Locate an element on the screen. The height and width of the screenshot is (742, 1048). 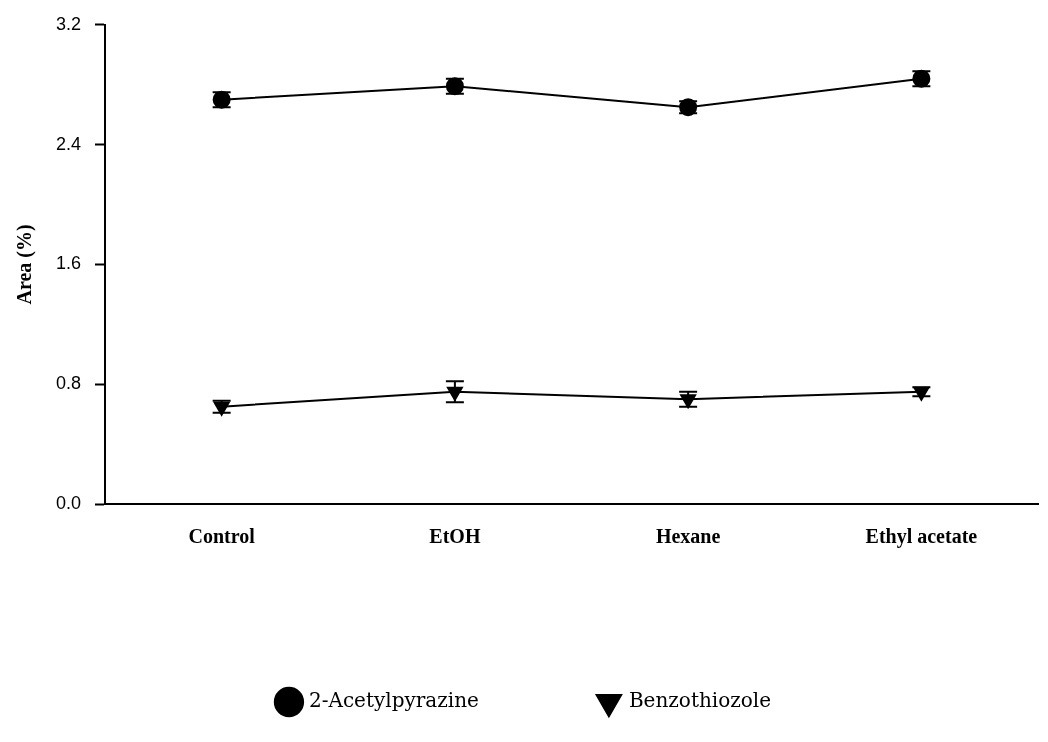
y-tick-label: 1.6 is located at coordinates (68, 263).